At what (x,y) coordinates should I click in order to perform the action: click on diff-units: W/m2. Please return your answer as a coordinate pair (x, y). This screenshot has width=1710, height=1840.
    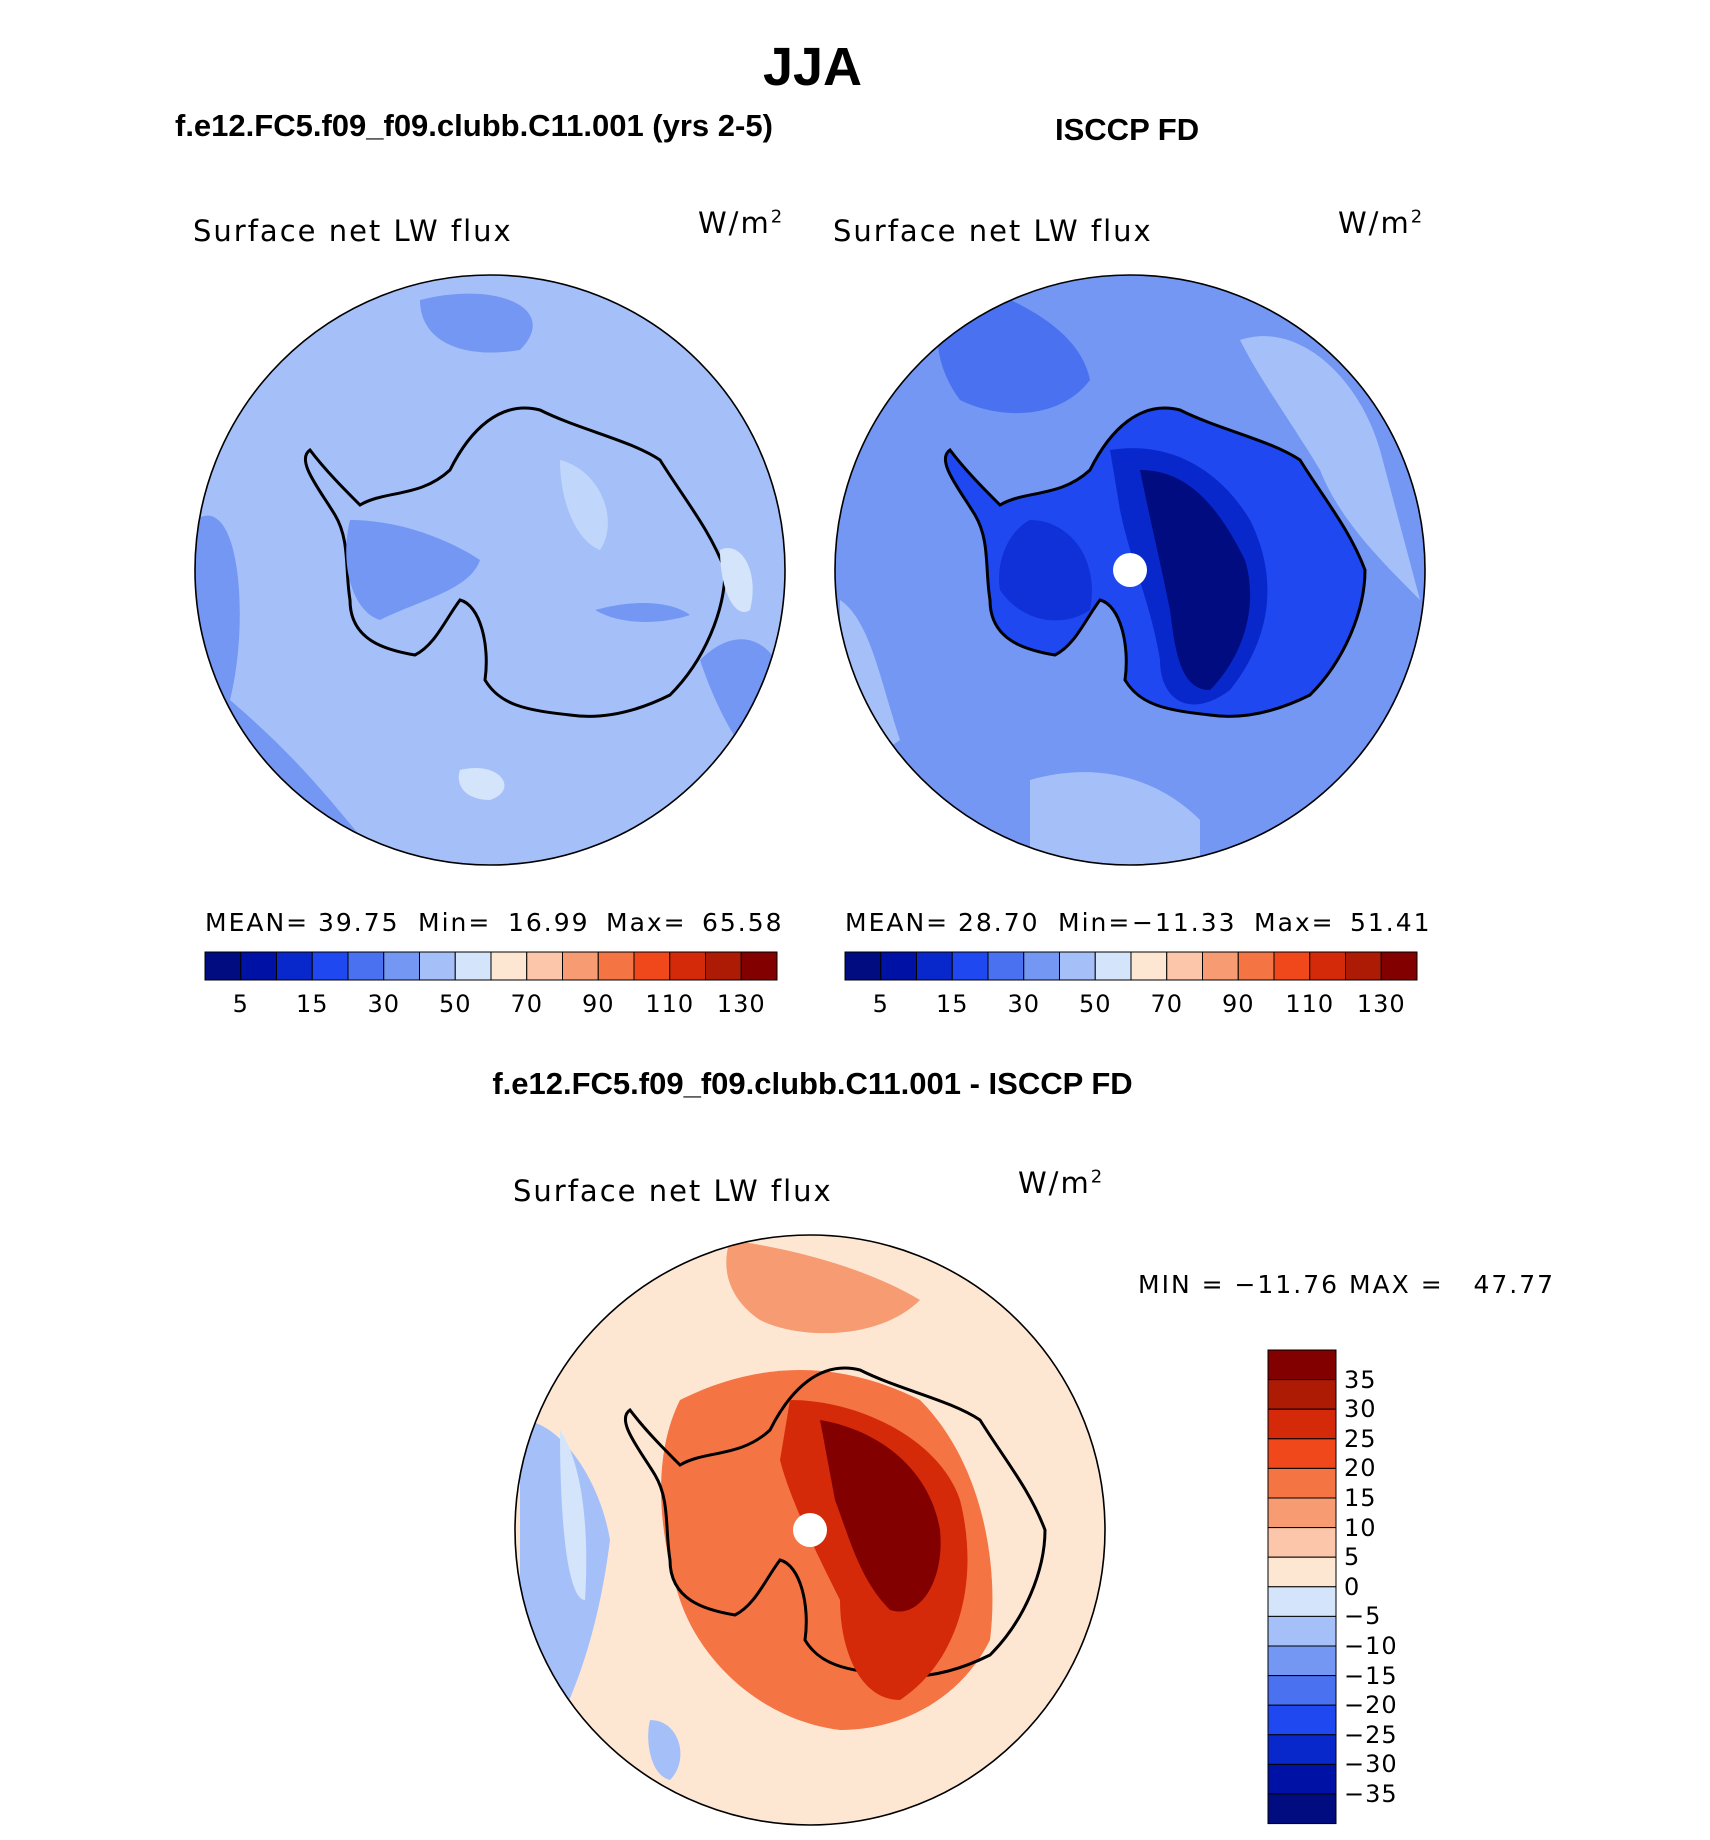
    Looking at the image, I should click on (1061, 1183).